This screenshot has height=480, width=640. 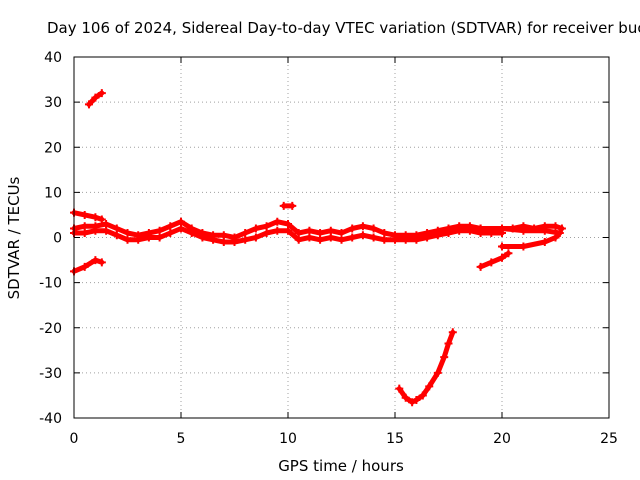 What do you see at coordinates (50, 329) in the screenshot?
I see `y-tick-label: -20` at bounding box center [50, 329].